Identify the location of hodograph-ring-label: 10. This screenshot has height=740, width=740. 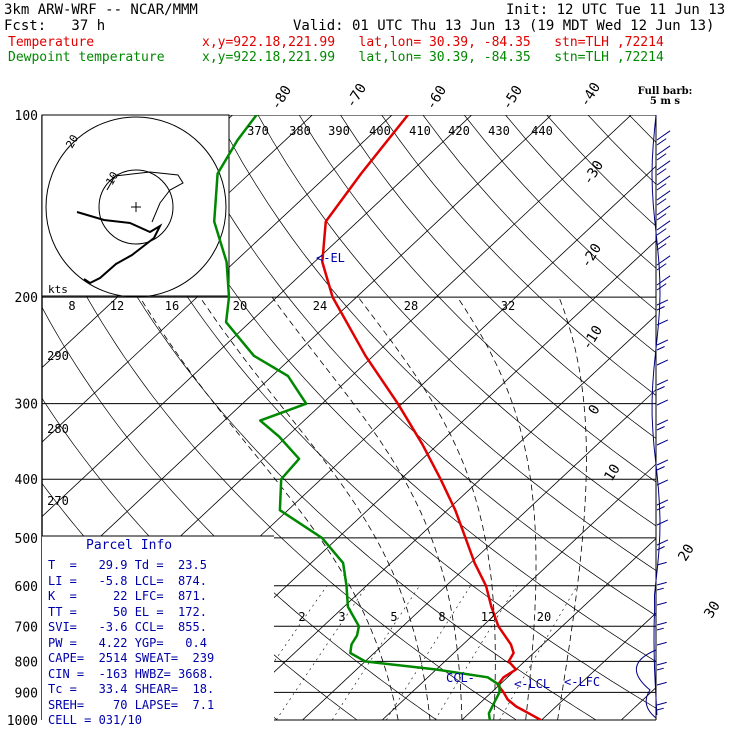
(112, 179).